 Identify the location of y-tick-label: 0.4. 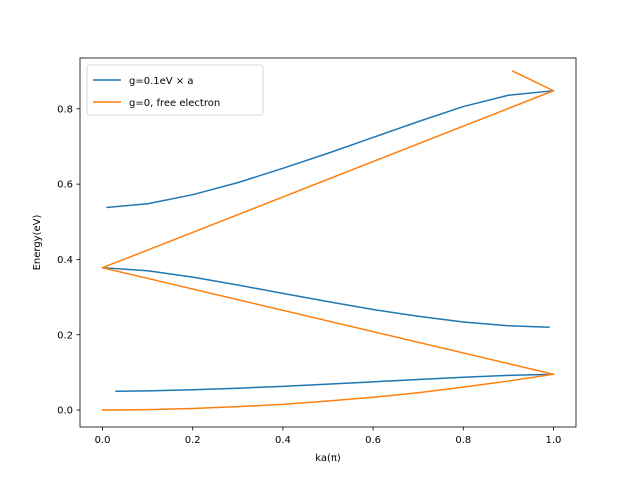
(65, 260).